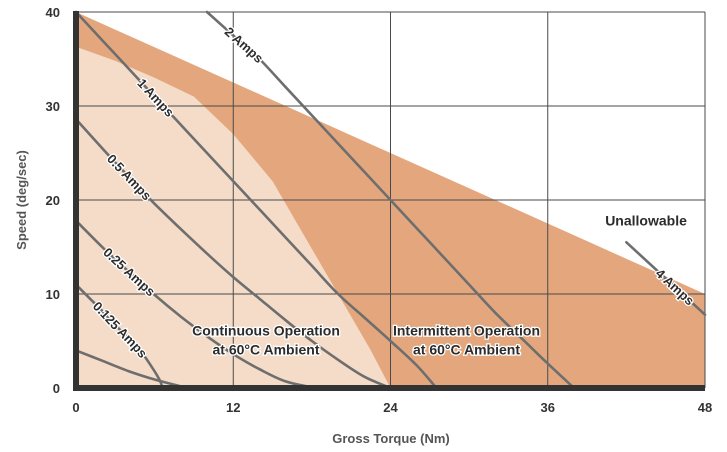 This screenshot has height=452, width=727. Describe the element at coordinates (75, 407) in the screenshot. I see `x-tick-label: 0` at that location.